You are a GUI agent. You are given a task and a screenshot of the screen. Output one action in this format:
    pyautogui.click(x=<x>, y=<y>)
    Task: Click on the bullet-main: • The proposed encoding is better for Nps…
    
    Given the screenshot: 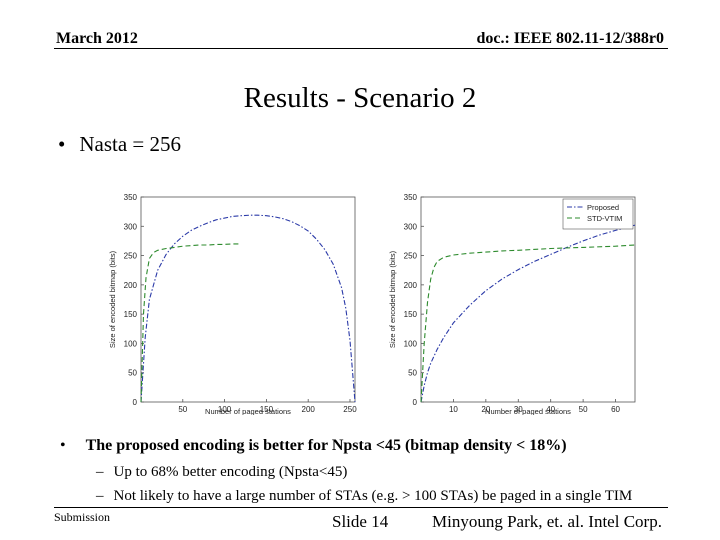 What is the action you would take?
    pyautogui.click(x=313, y=446)
    